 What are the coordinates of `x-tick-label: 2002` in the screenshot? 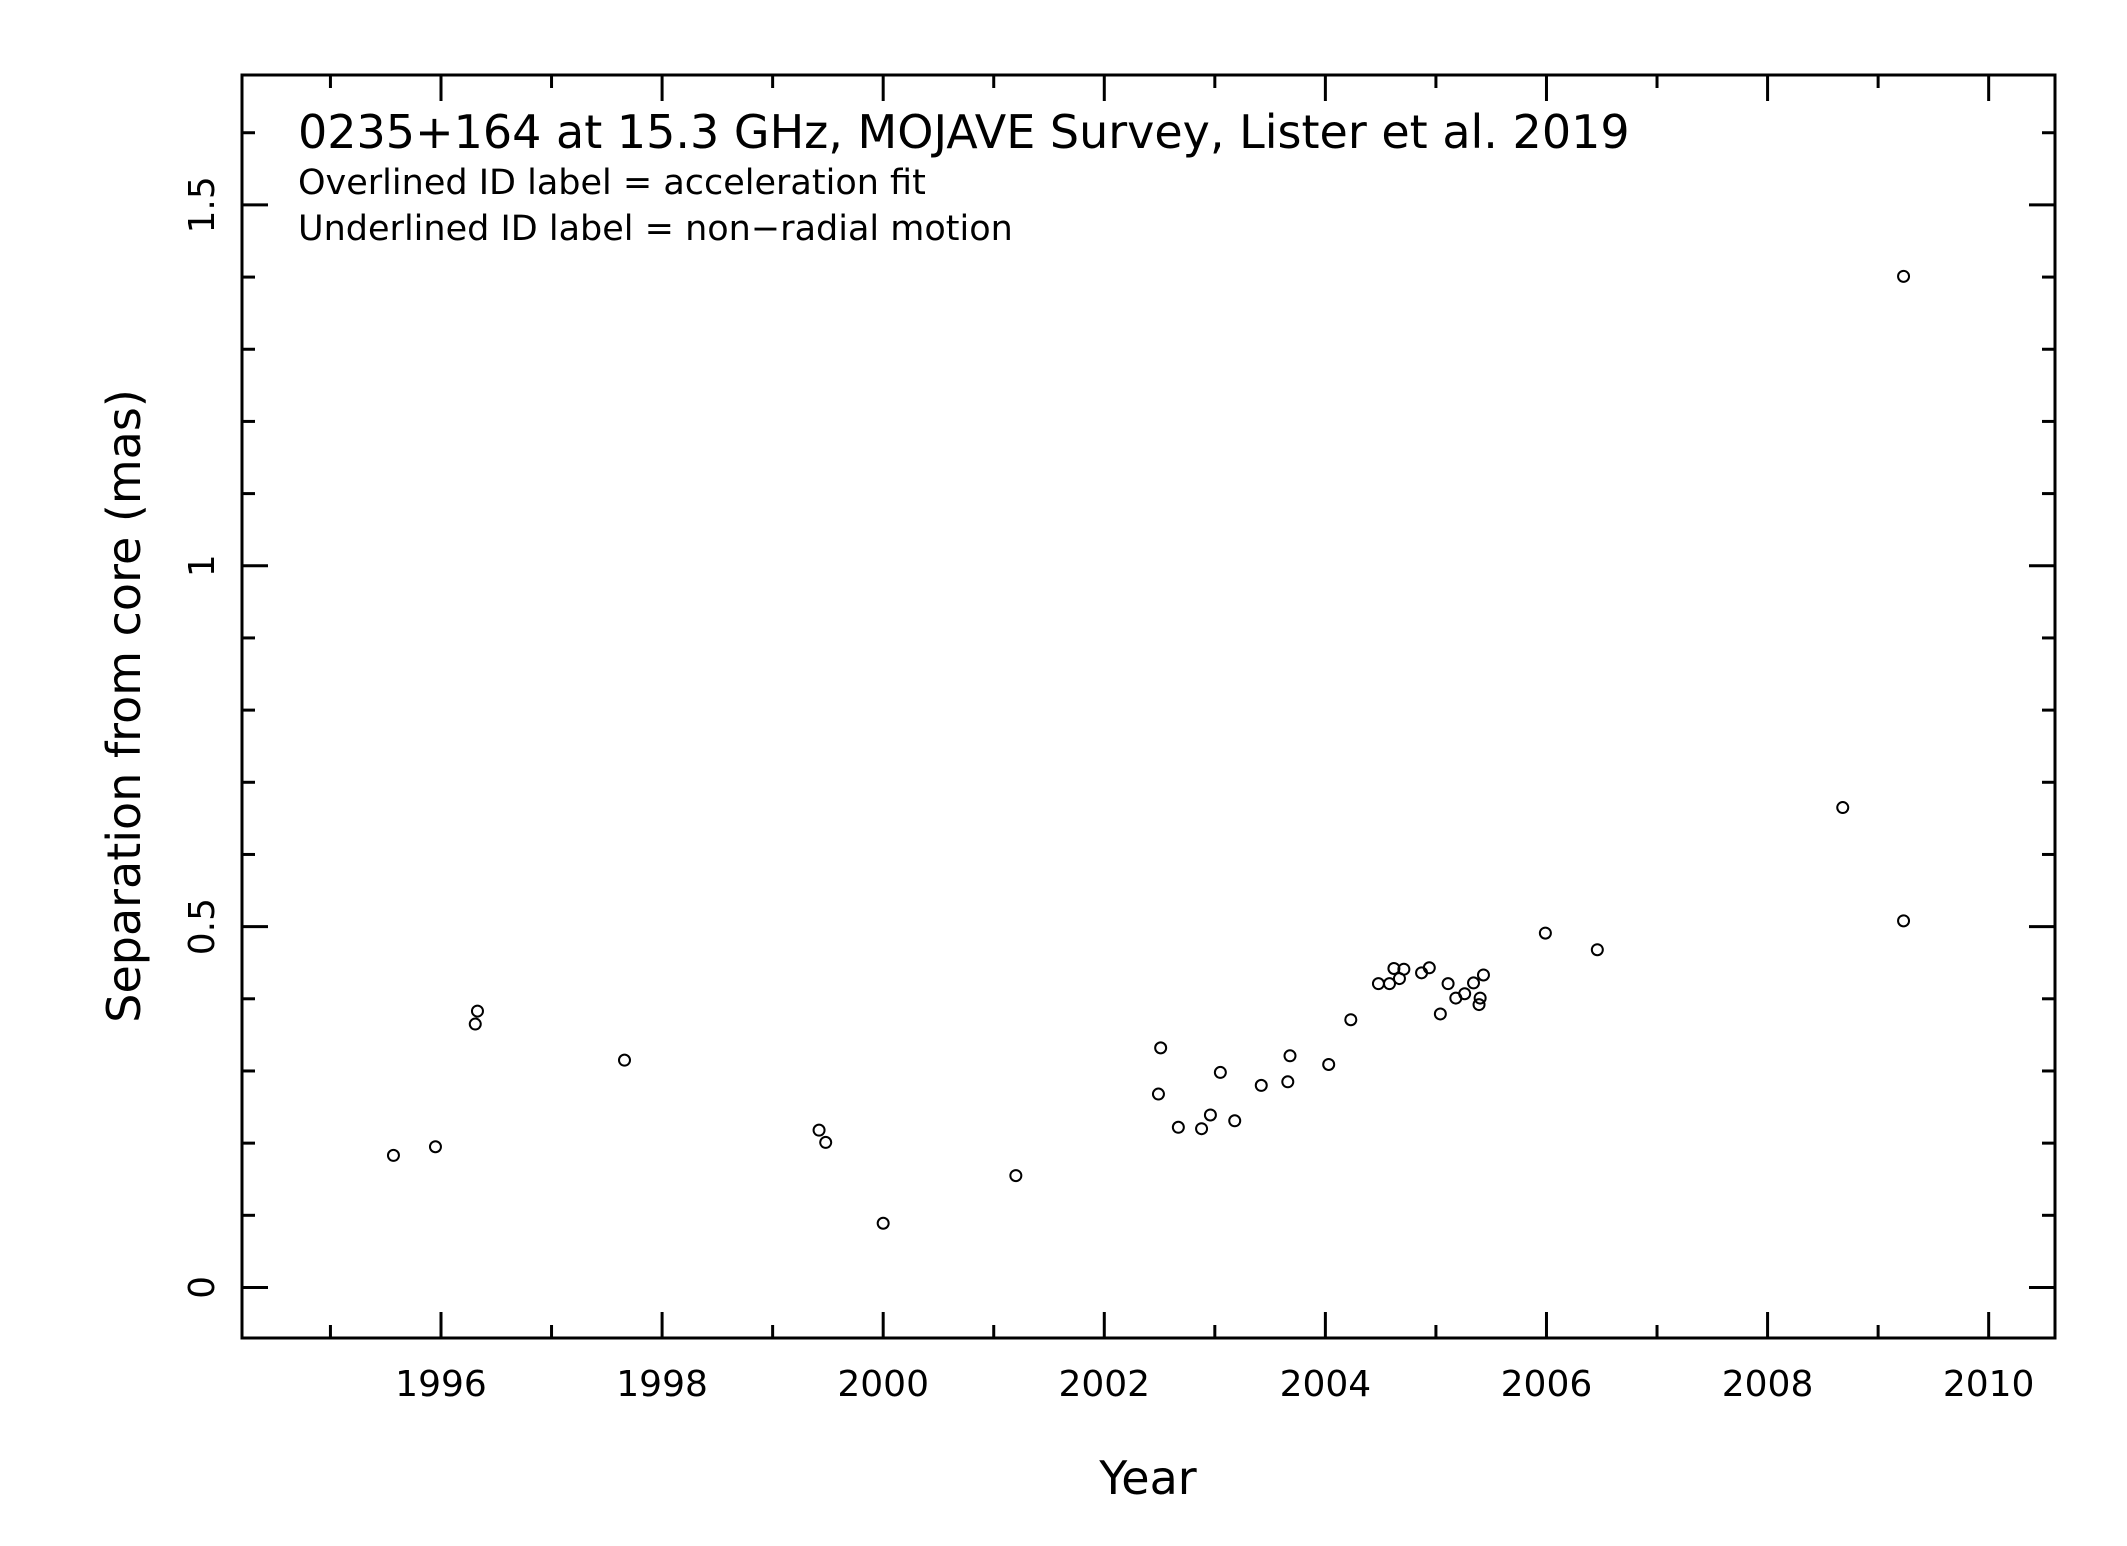 It's located at (1104, 1384).